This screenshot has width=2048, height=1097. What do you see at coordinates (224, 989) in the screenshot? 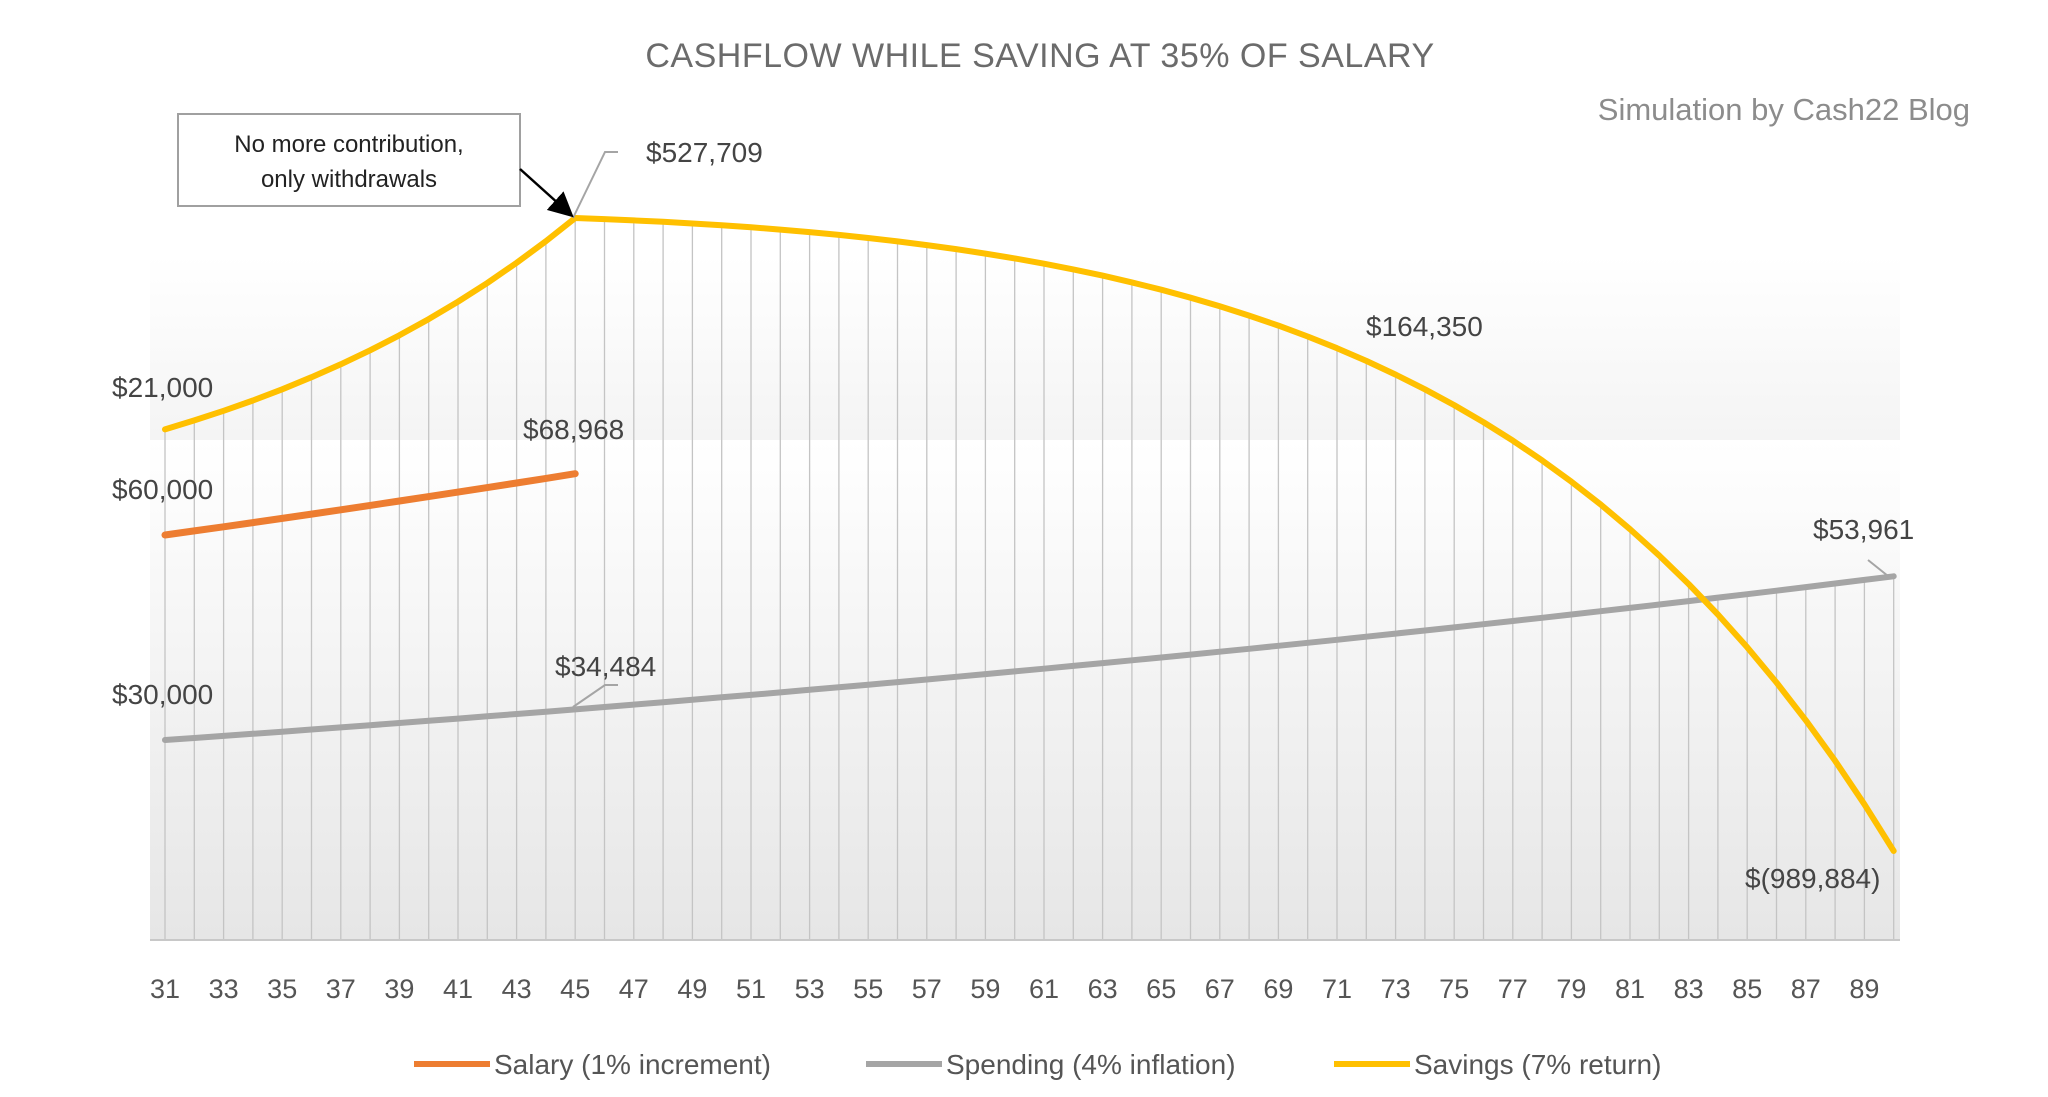
I see `x-tick-label-33: 33` at bounding box center [224, 989].